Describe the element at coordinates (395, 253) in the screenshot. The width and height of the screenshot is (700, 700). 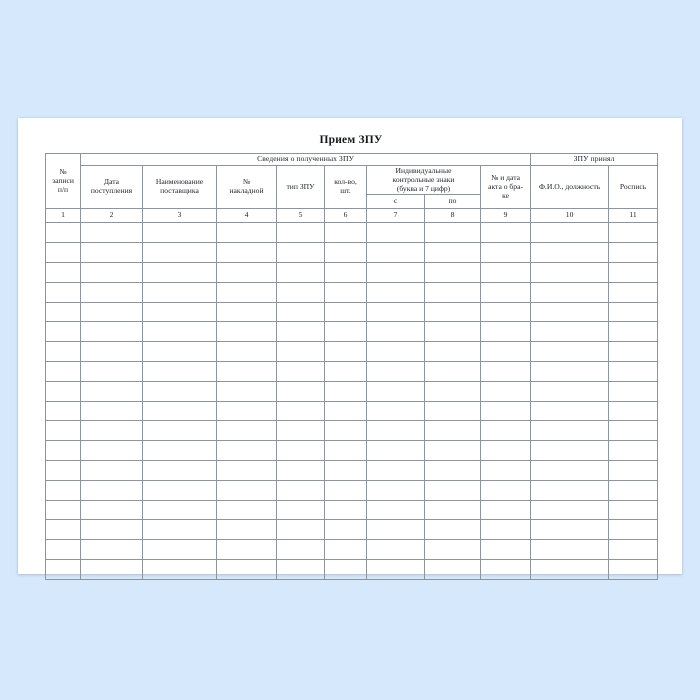
I see `table-cell-r2-c7` at that location.